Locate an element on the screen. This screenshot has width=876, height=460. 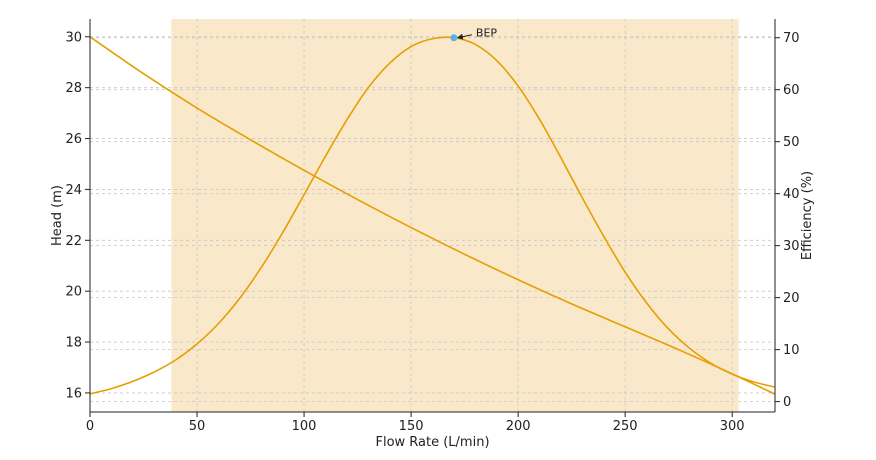
bep-annotation-label: BEP is located at coordinates (486, 33).